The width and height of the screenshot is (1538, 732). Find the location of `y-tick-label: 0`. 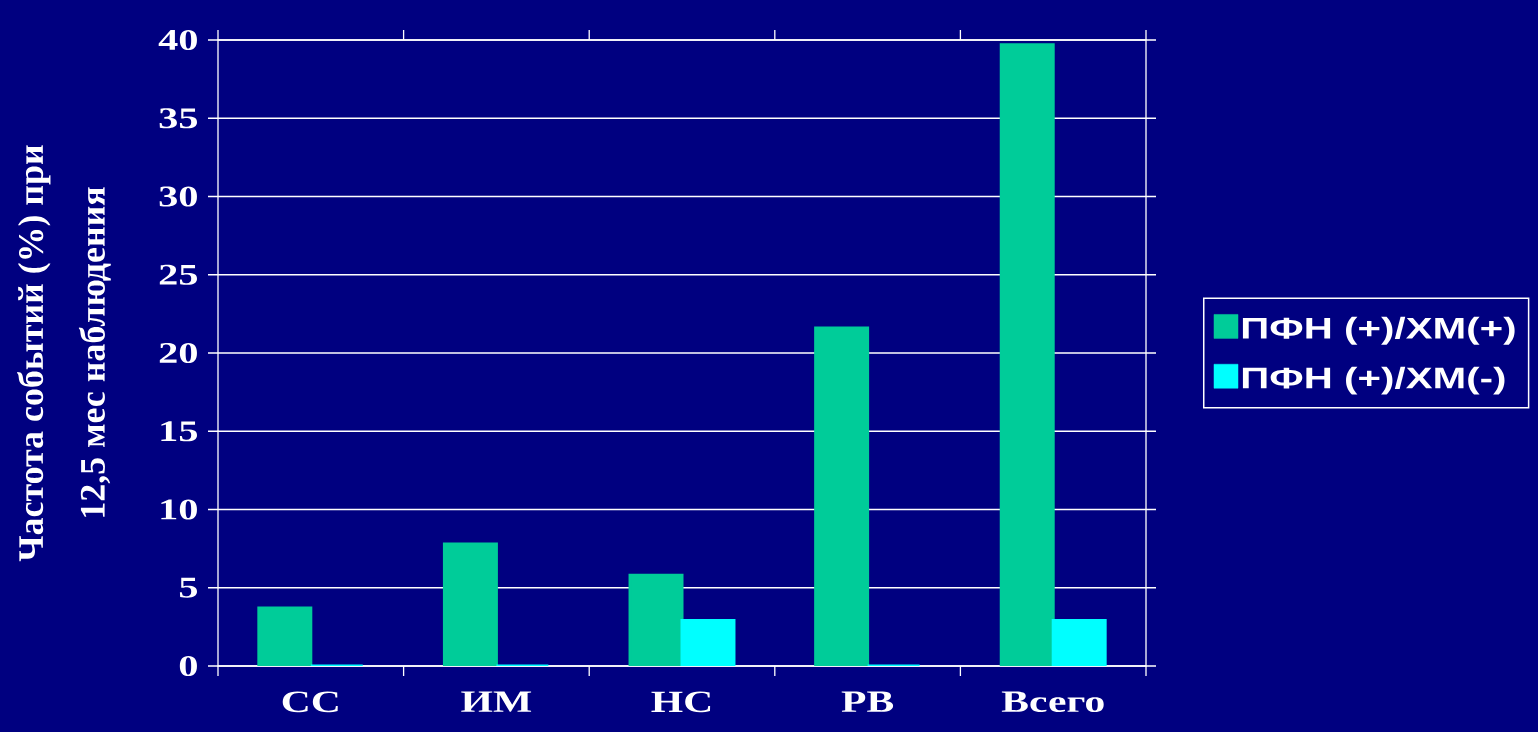

y-tick-label: 0 is located at coordinates (188, 666).